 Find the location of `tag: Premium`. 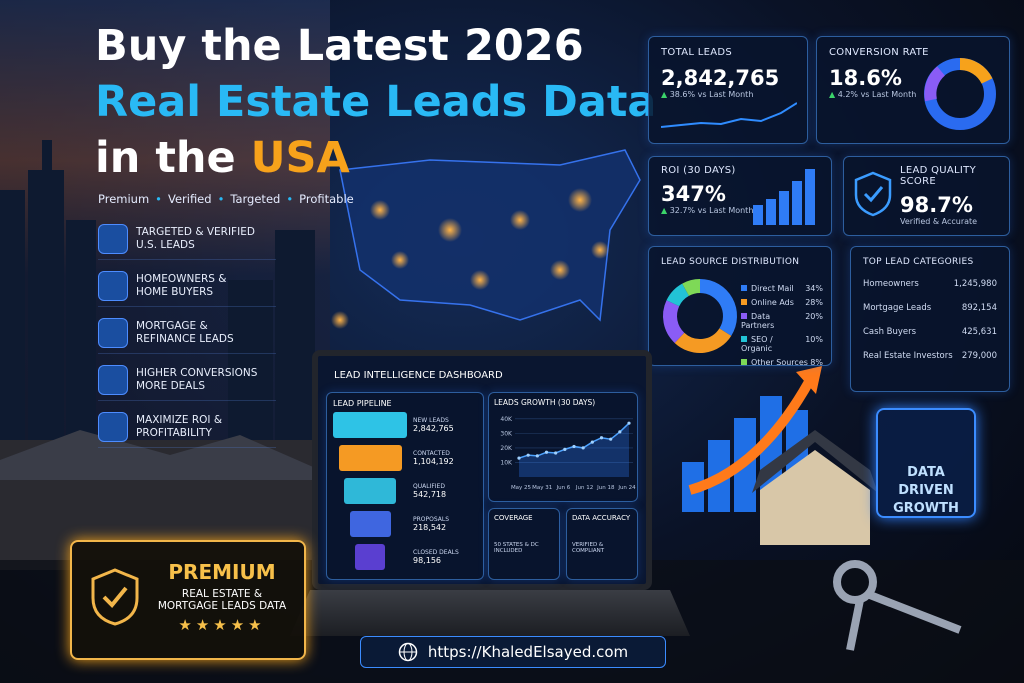

tag: Premium is located at coordinates (124, 199).